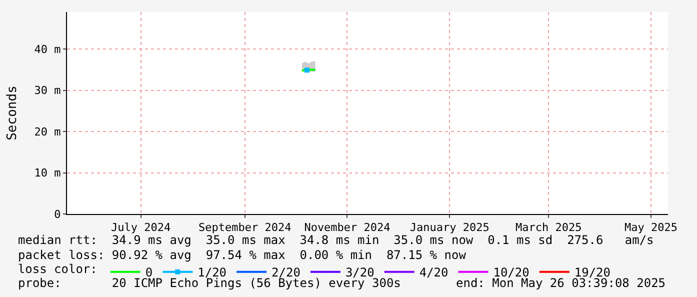 Image resolution: width=697 pixels, height=297 pixels. What do you see at coordinates (57, 214) in the screenshot?
I see `y-tick-label: 0` at bounding box center [57, 214].